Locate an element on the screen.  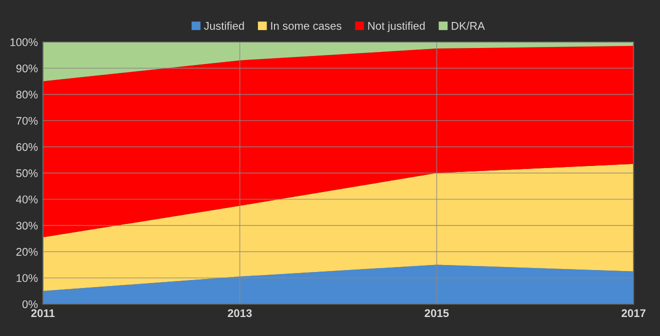
y-tick-label: 60% is located at coordinates (27, 147).